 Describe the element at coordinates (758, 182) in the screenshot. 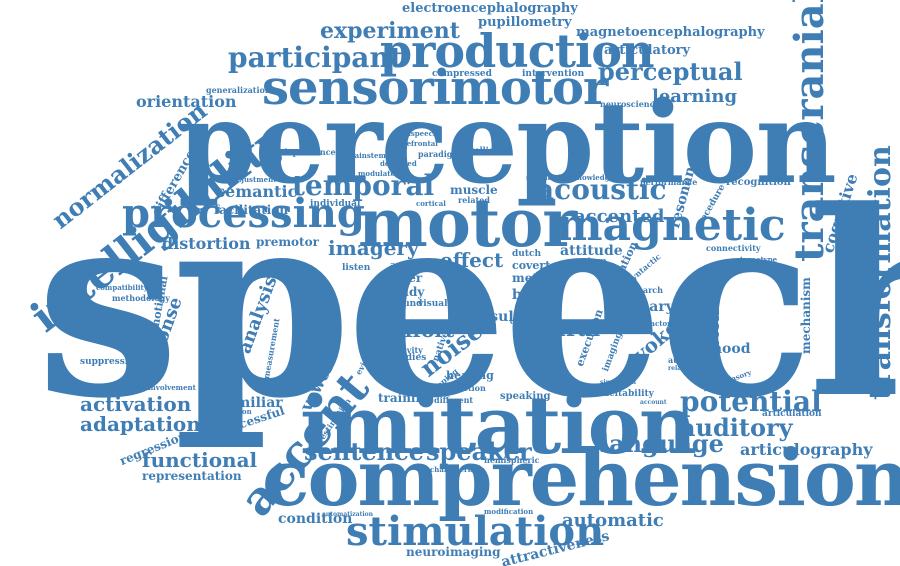

I see `word-recognition: recognition` at that location.